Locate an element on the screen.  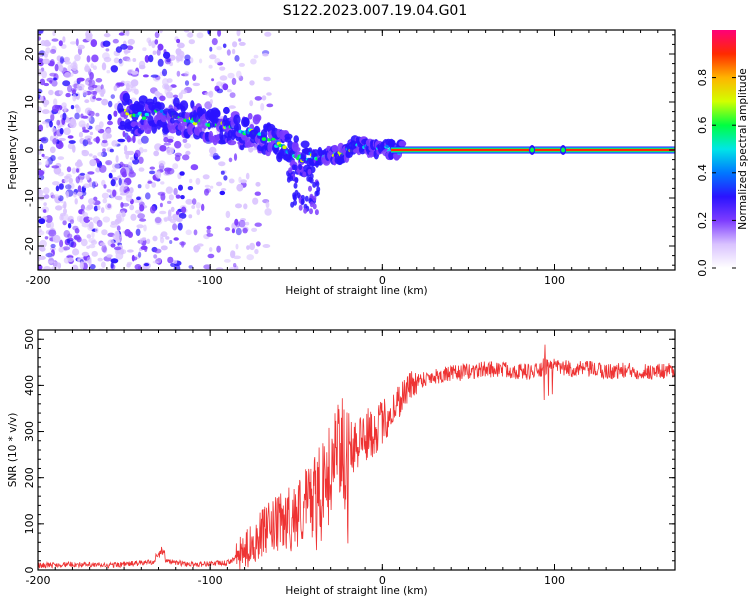
snr-y-tick-label: 300 is located at coordinates (29, 431).